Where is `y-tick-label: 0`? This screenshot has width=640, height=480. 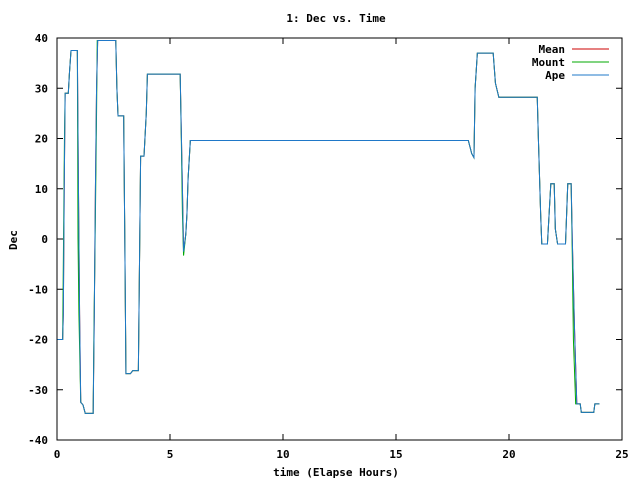
y-tick-label: 0 is located at coordinates (44, 239).